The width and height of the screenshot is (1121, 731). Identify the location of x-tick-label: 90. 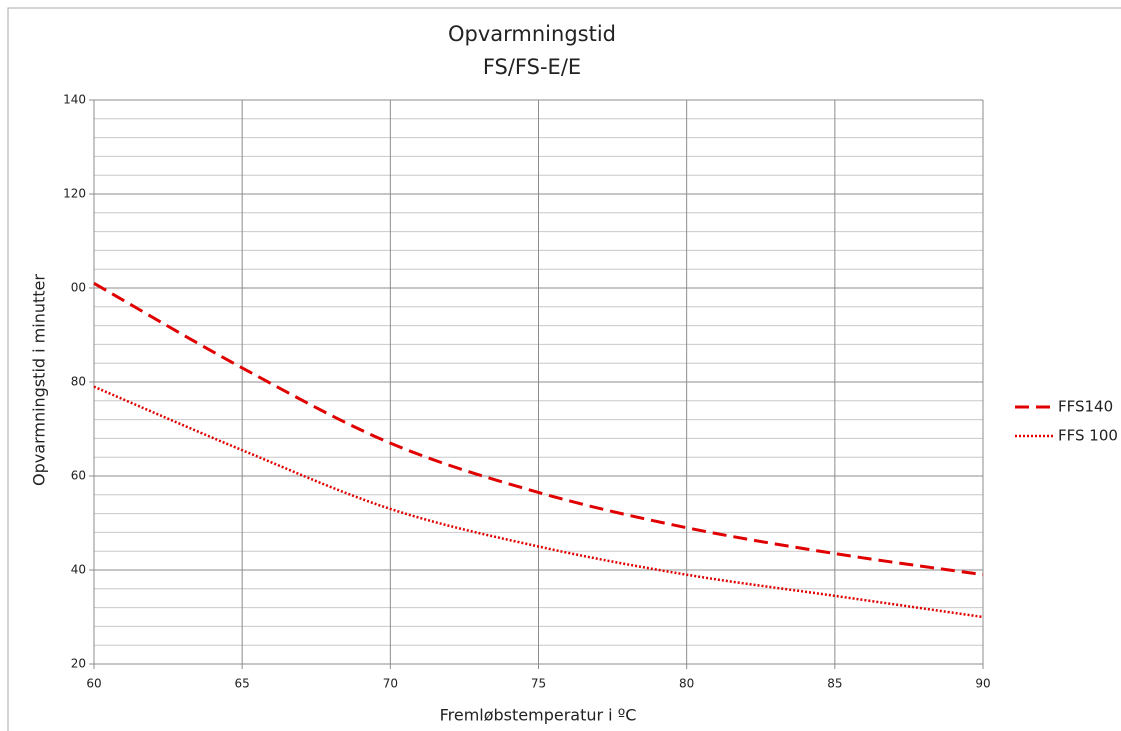
(982, 684).